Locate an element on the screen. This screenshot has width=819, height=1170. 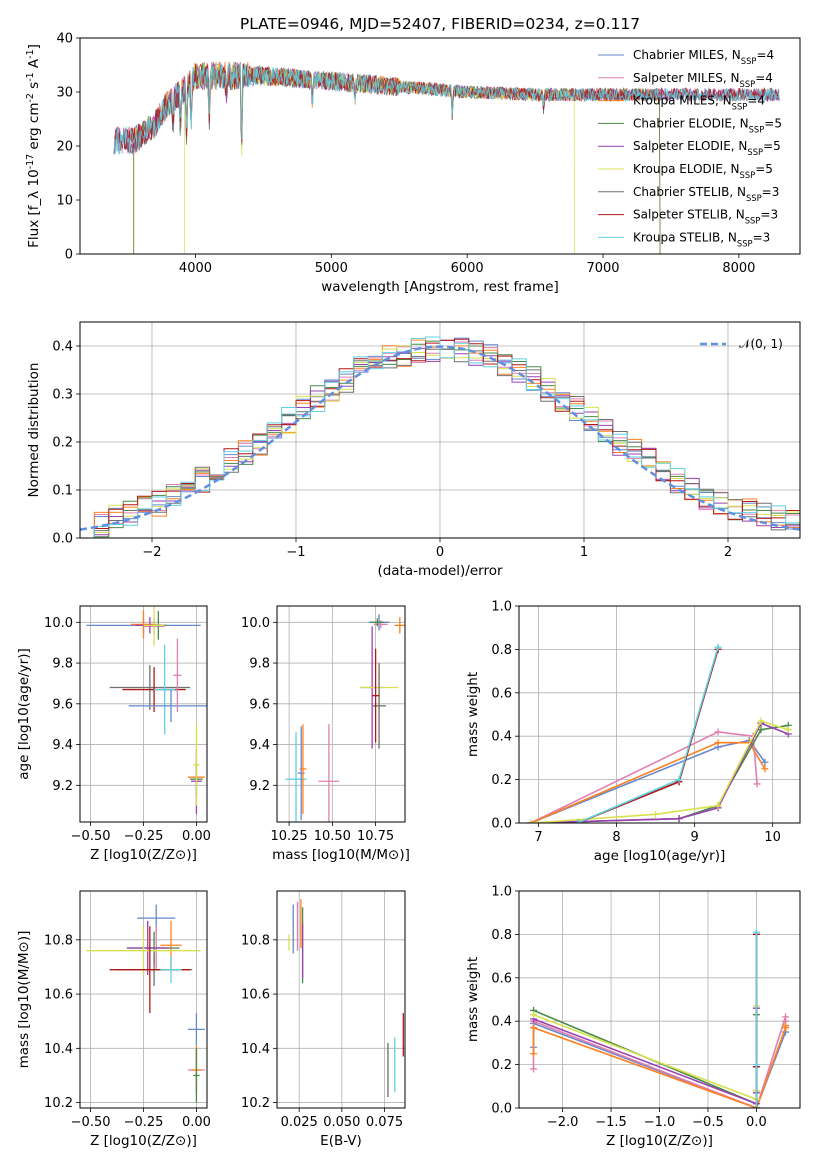
y-tick-label: 10.8 is located at coordinates (255, 940).